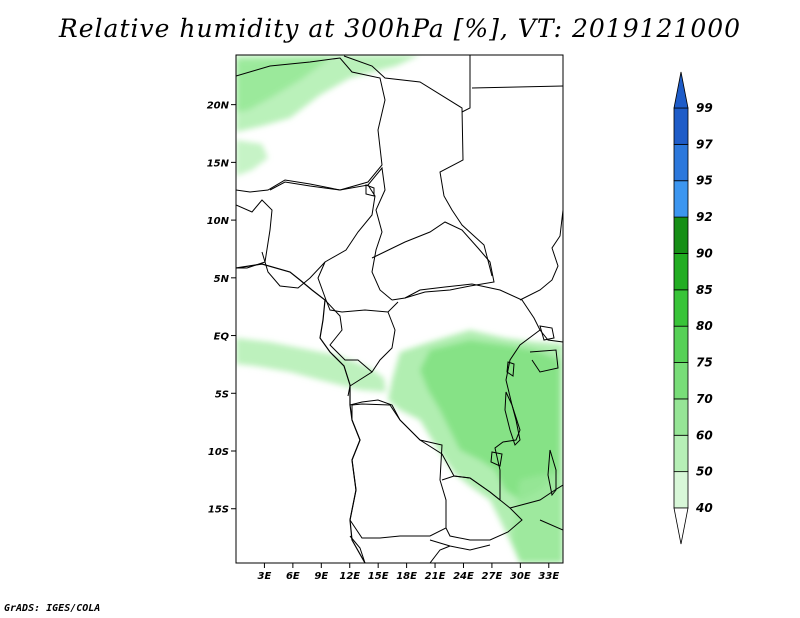 The height and width of the screenshot is (618, 800). Describe the element at coordinates (311, 125) in the screenshot. I see `border-north-band` at that location.